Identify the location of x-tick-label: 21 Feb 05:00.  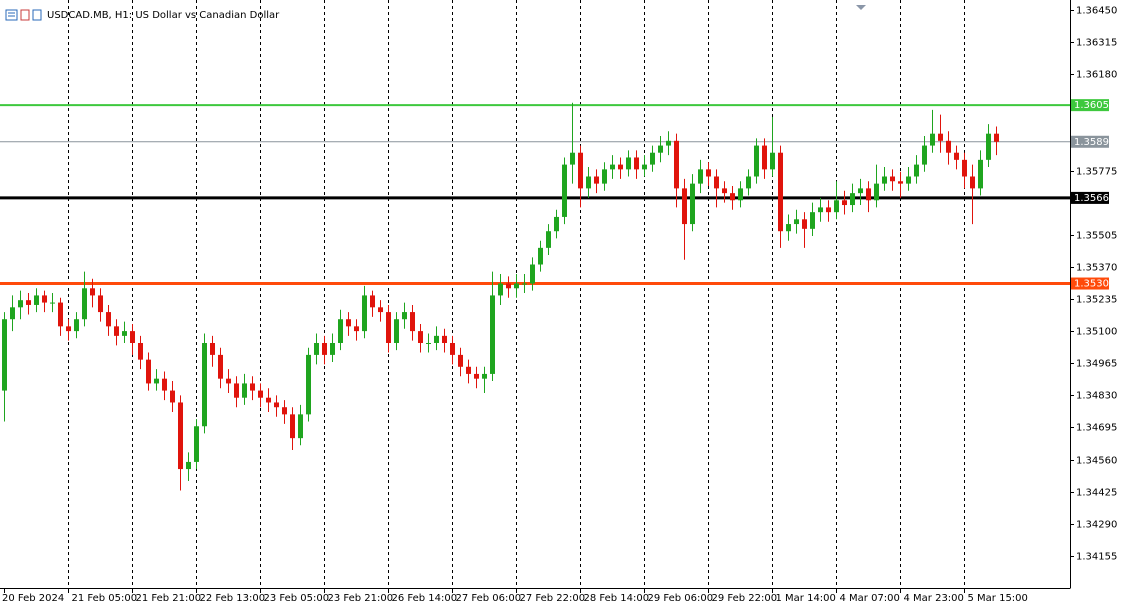
(105, 598).